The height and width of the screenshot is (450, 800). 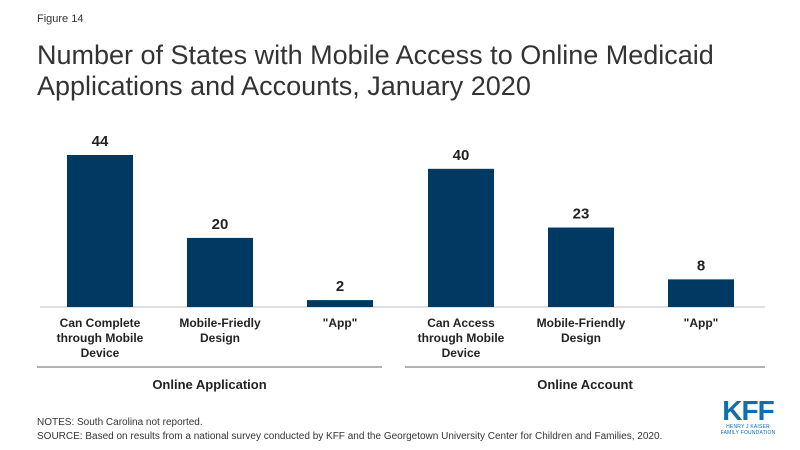 What do you see at coordinates (100, 338) in the screenshot?
I see `category-label-0-0-line1: through Mobile` at bounding box center [100, 338].